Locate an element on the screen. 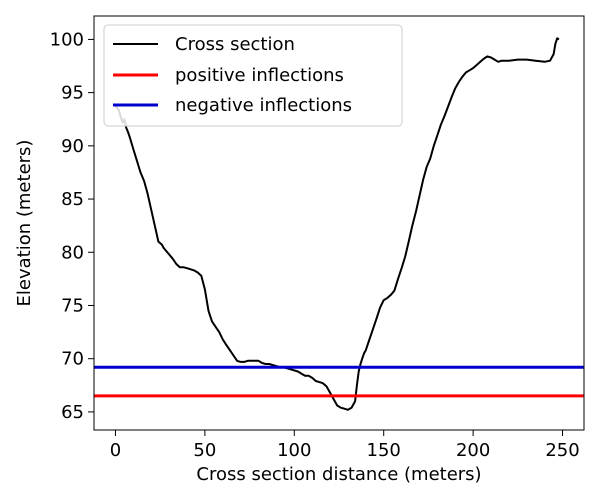  x-tick-label: 100 is located at coordinates (294, 450).